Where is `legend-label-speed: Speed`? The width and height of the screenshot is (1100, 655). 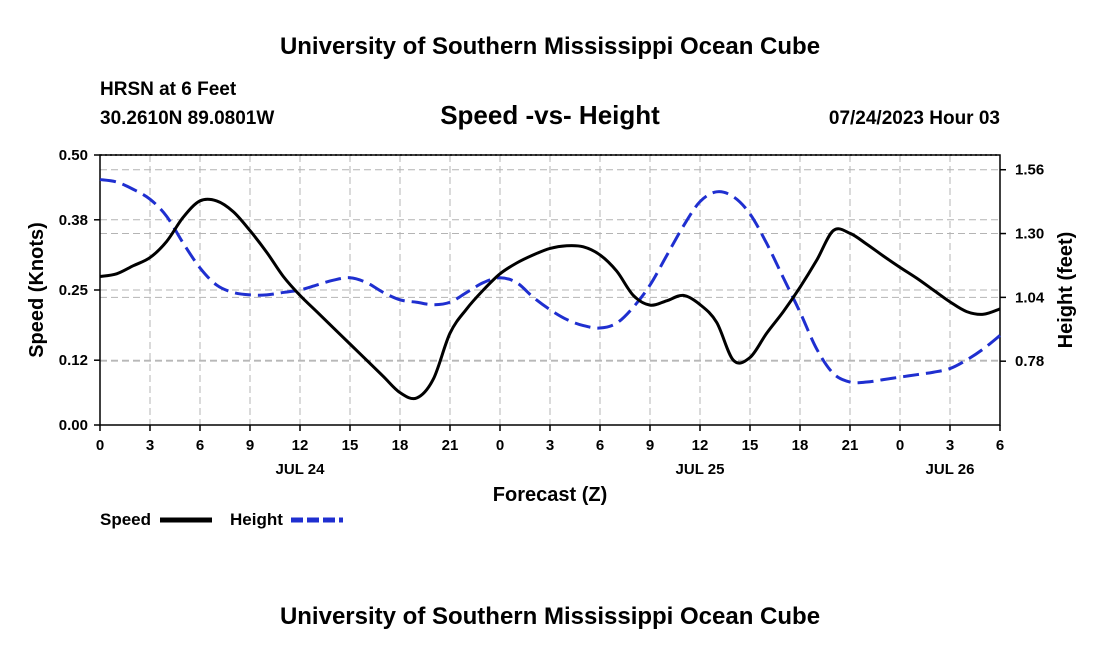
legend-label-speed: Speed is located at coordinates (125, 519).